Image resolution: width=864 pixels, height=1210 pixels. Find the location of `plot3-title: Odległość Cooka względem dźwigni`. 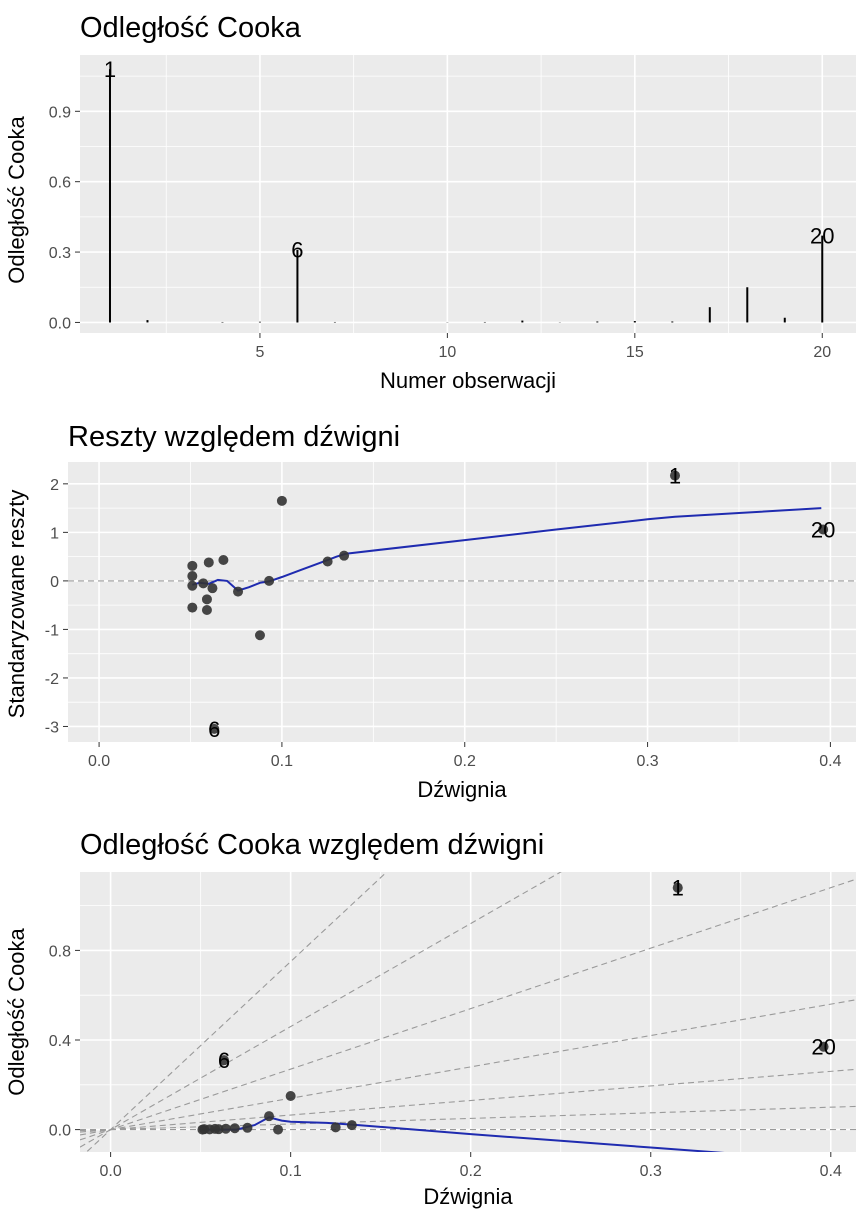

plot3-title: Odległość Cooka względem dźwigni is located at coordinates (312, 845).